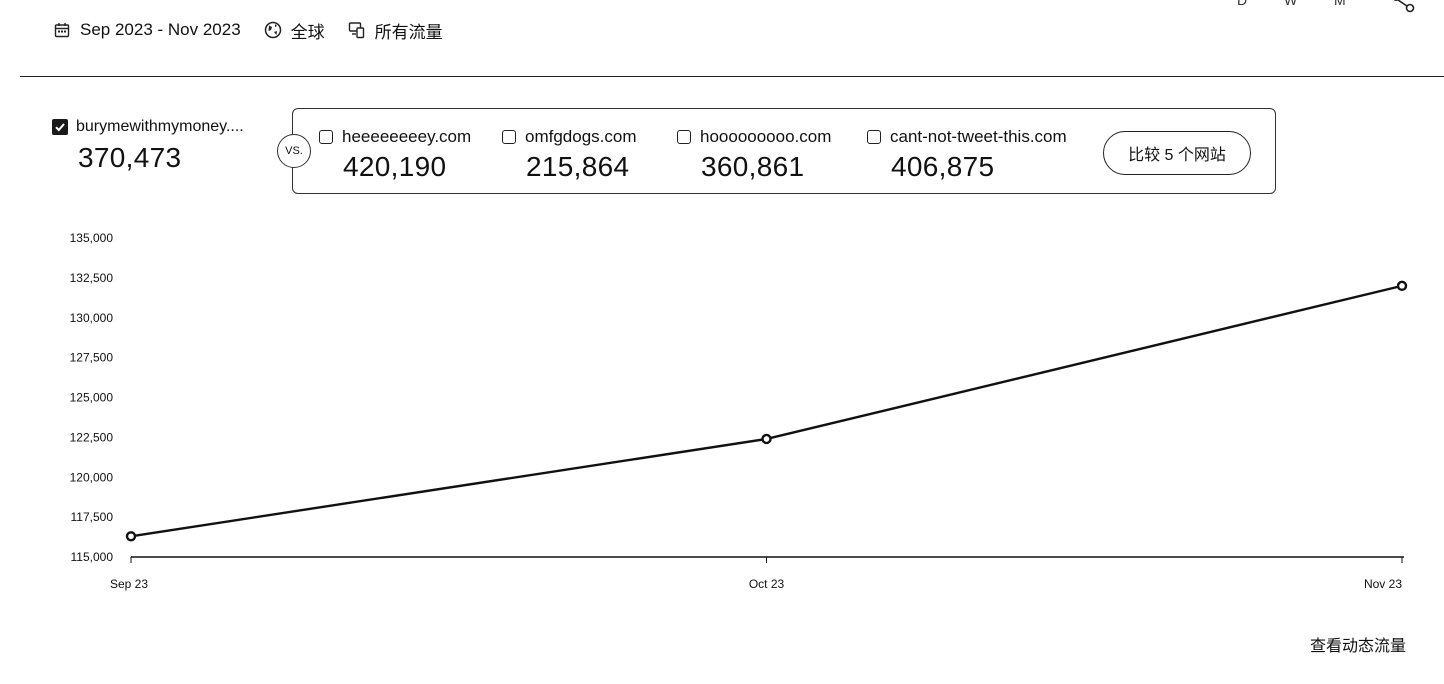  I want to click on date-range-selector: Sep 2023 - Nov 2023, so click(160, 29).